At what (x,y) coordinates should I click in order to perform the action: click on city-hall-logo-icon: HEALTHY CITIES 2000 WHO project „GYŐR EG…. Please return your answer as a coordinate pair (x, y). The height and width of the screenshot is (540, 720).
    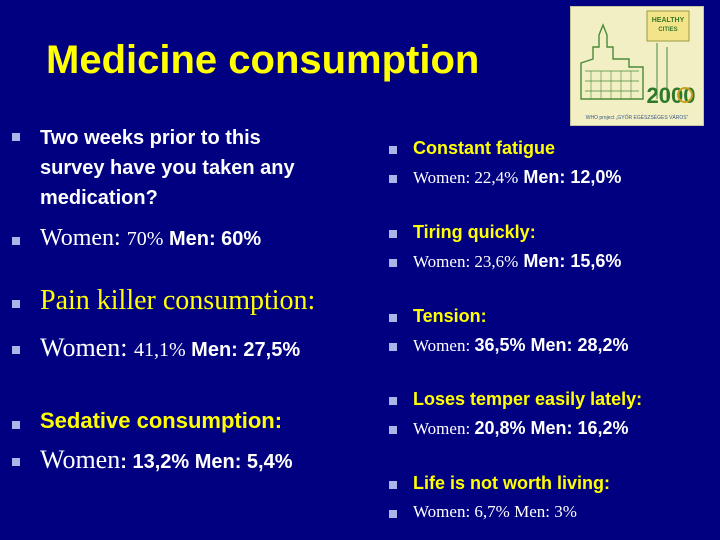
    Looking at the image, I should click on (638, 65).